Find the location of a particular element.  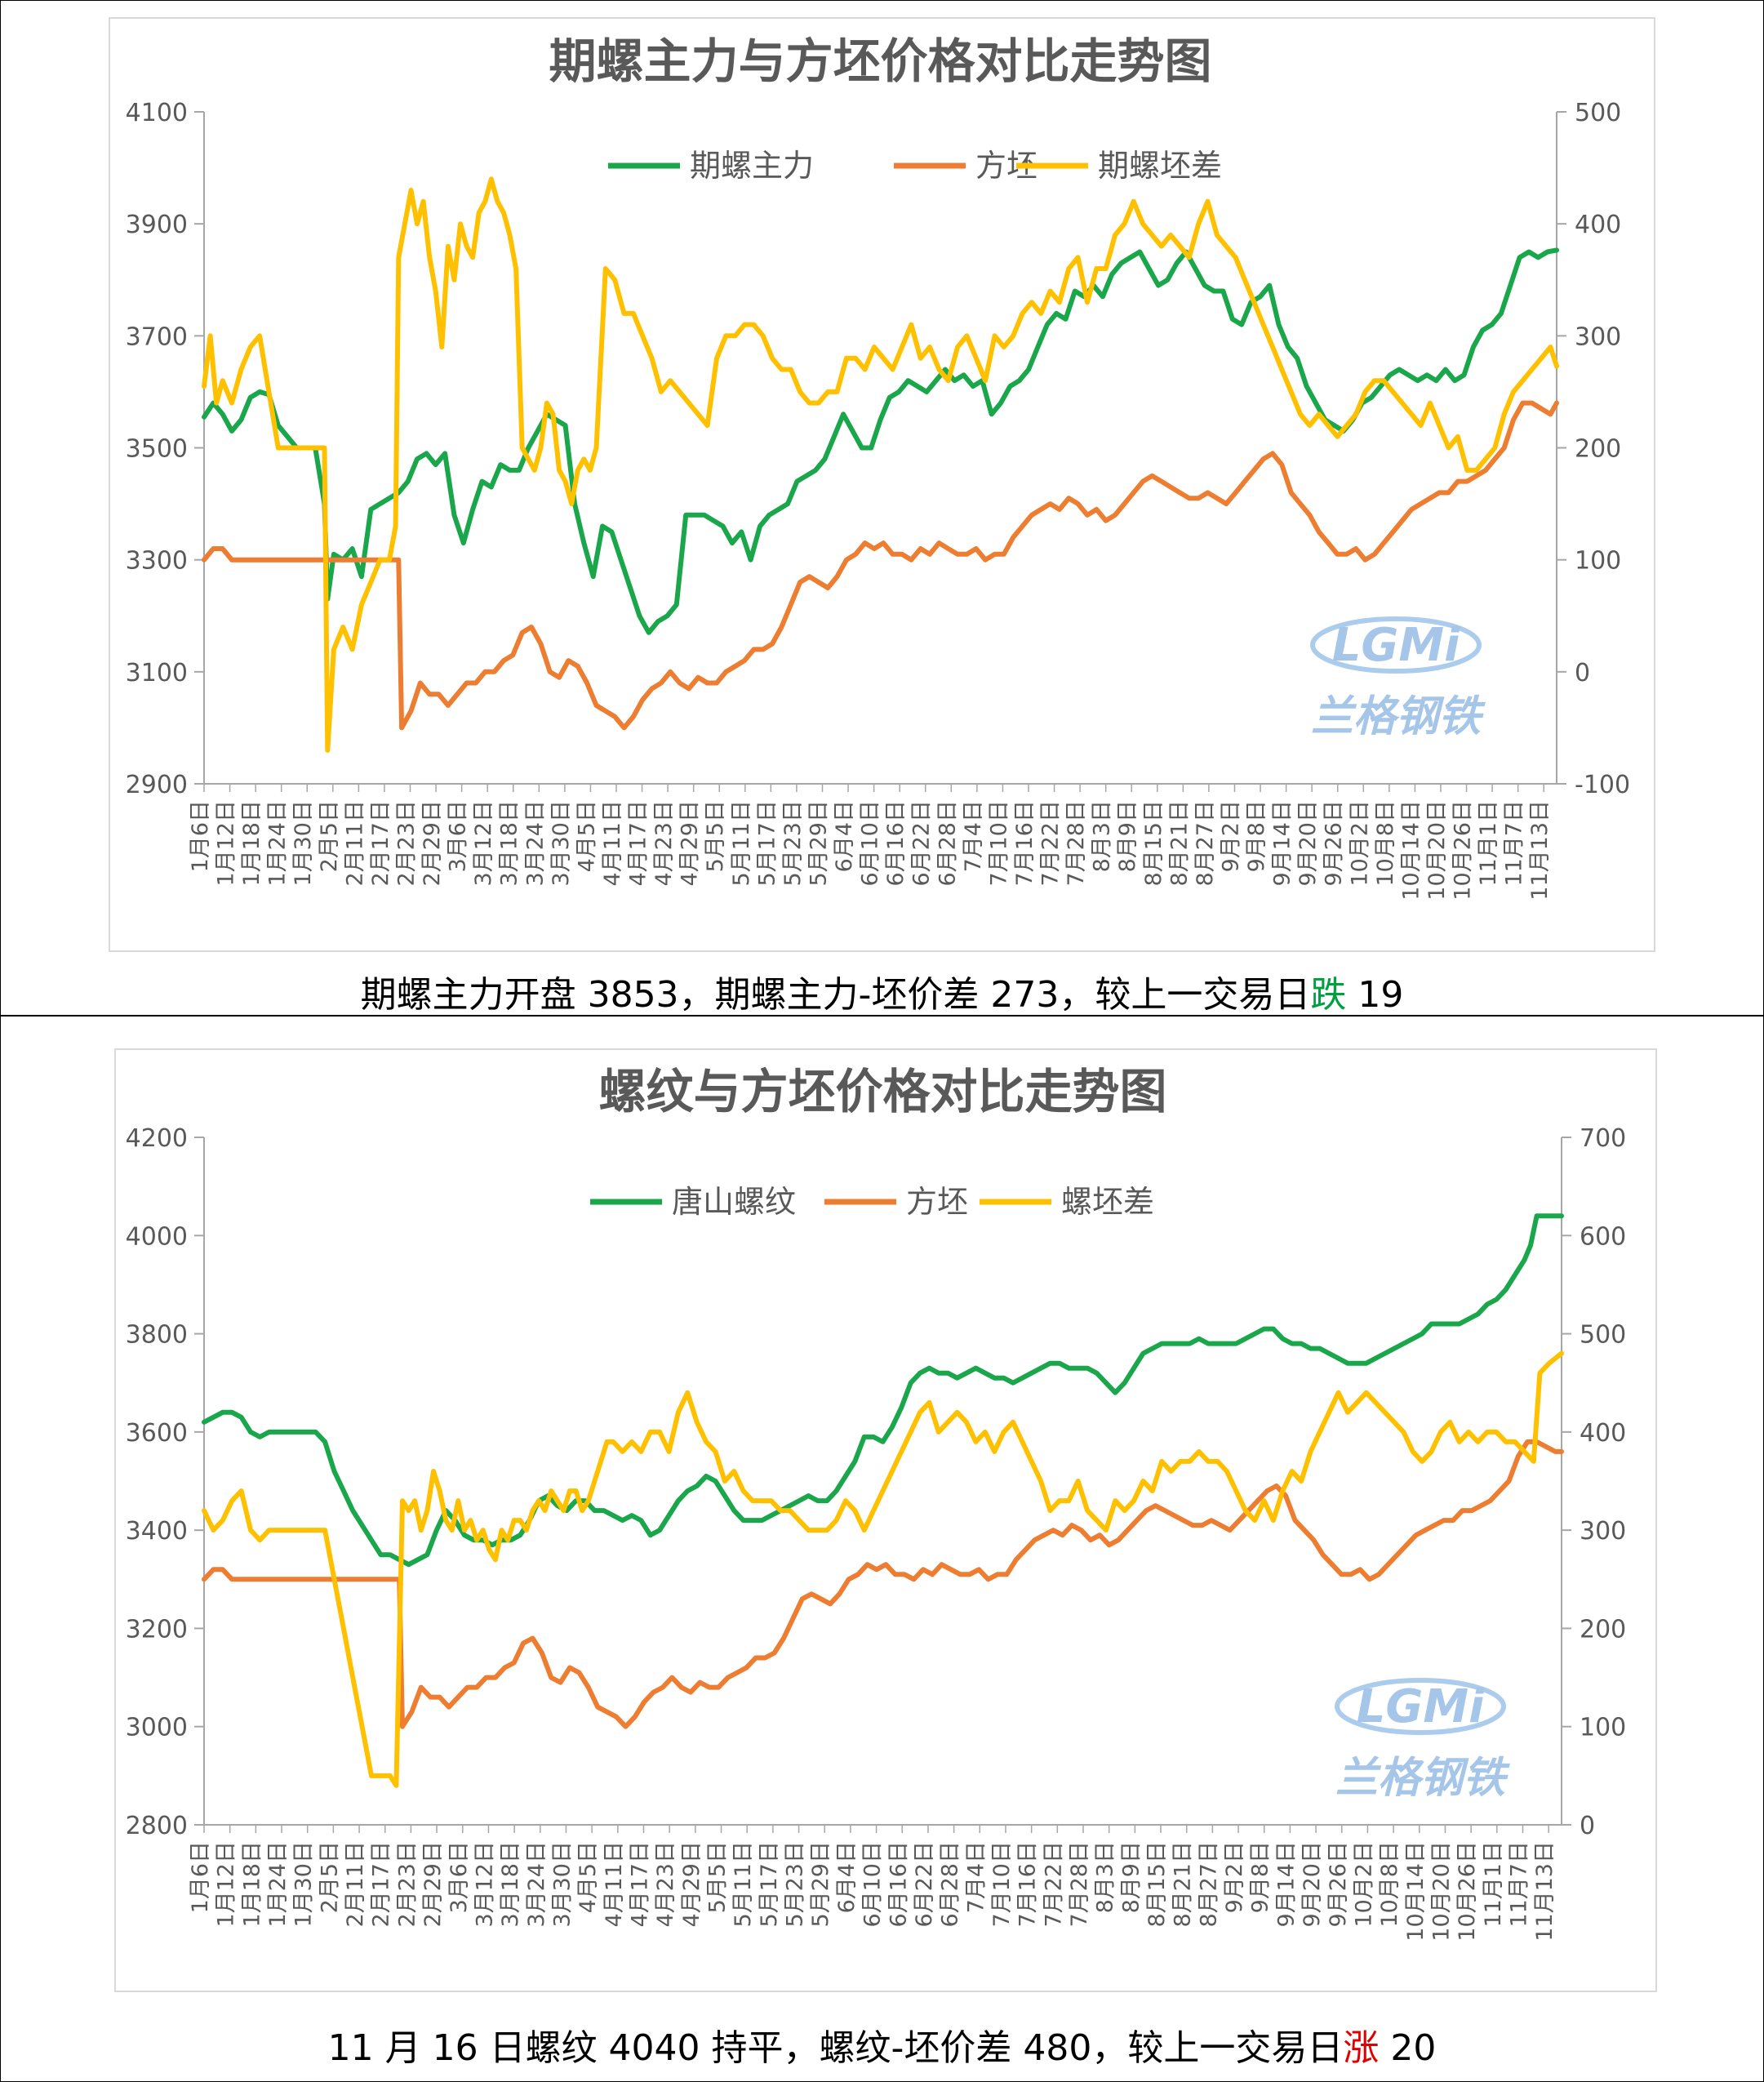

x-tick-label: 2月11日 is located at coordinates (355, 1884).